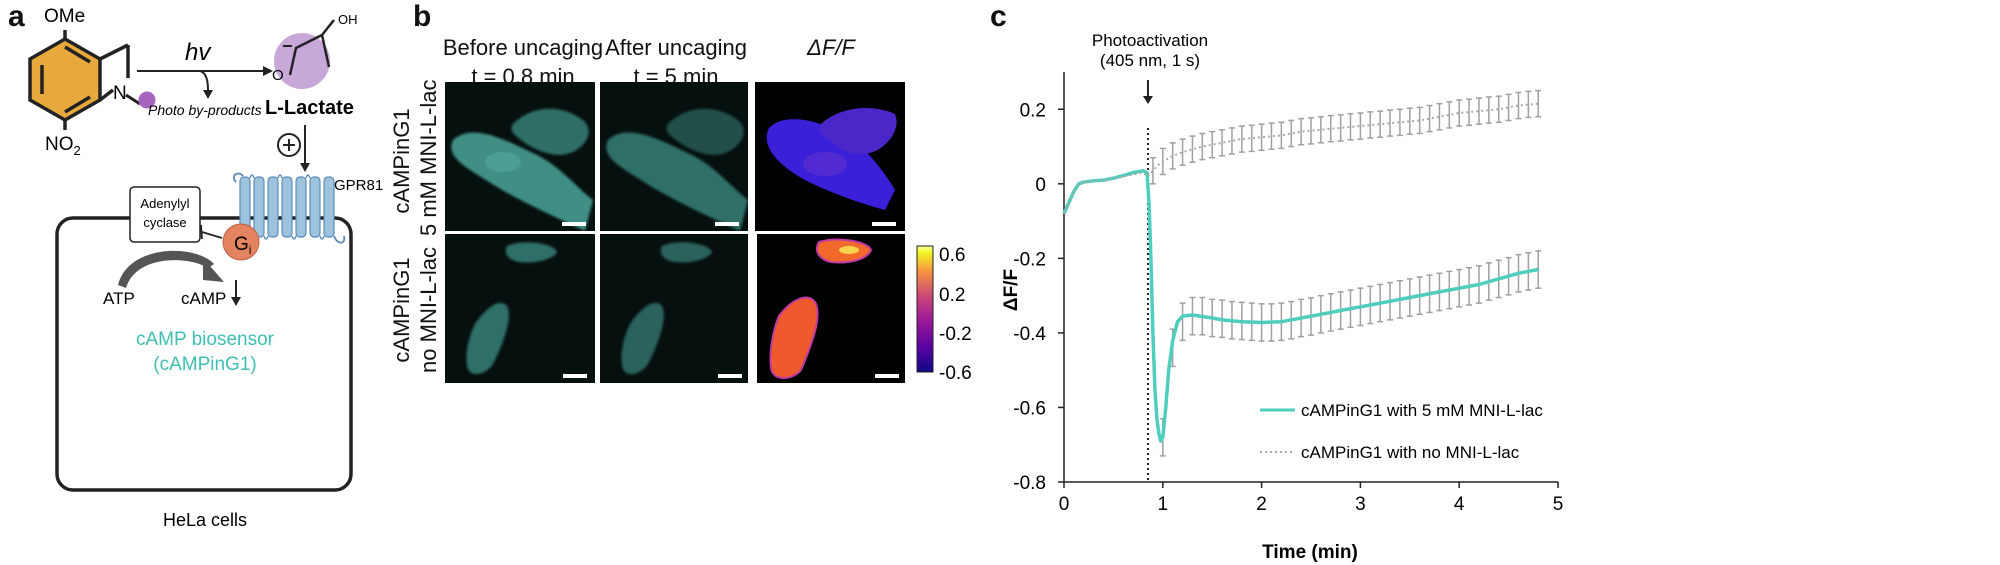 The image size is (2000, 565). What do you see at coordinates (1029, 483) in the screenshot?
I see `y-tick-label: -0.8` at bounding box center [1029, 483].